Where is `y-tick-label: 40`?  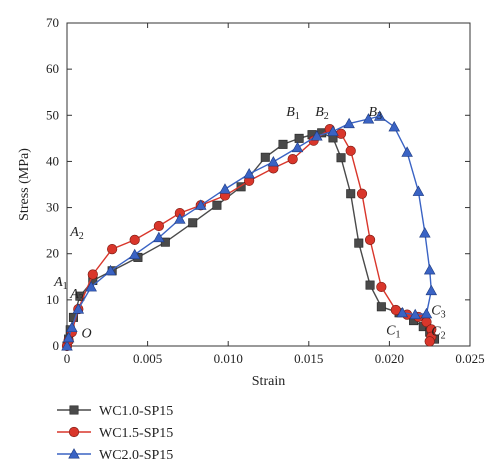
y-tick-label: 40 is located at coordinates (52, 160).